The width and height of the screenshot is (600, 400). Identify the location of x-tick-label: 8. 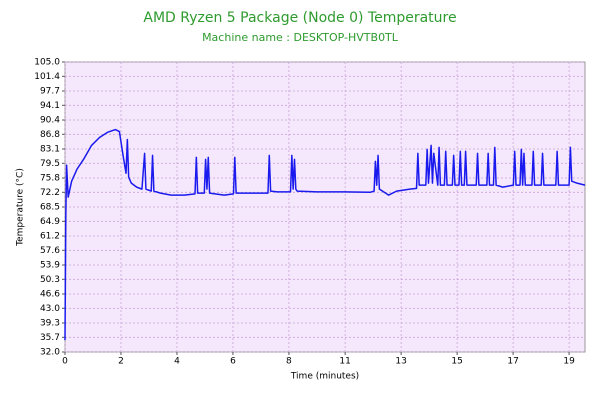
(289, 362).